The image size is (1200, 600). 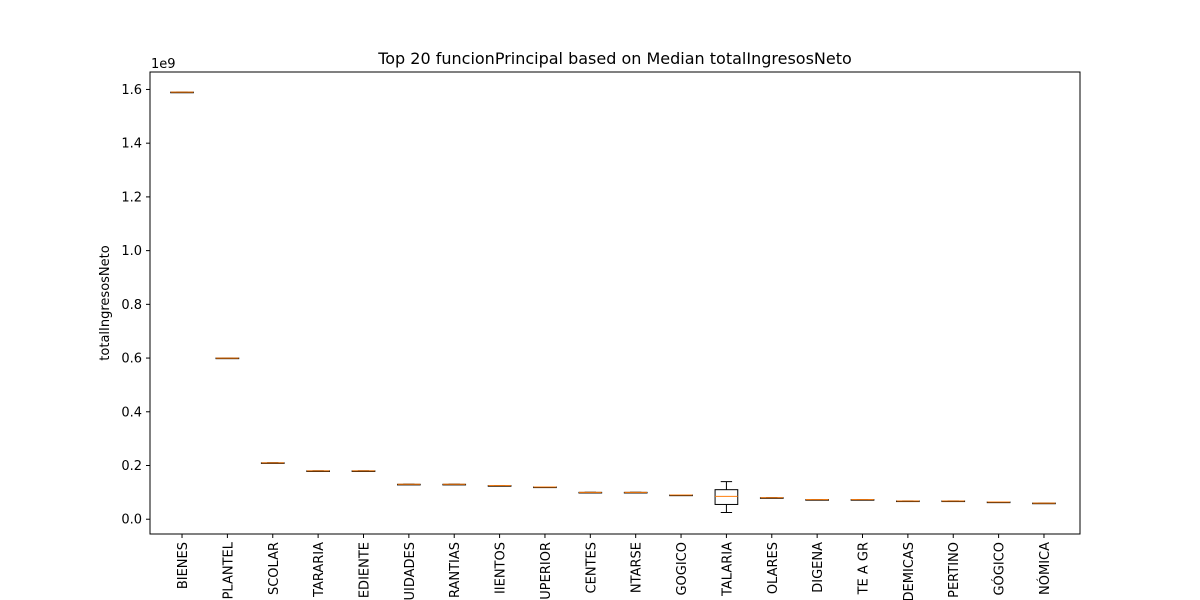 I want to click on x-tick-label: NTARSE, so click(x=637, y=567).